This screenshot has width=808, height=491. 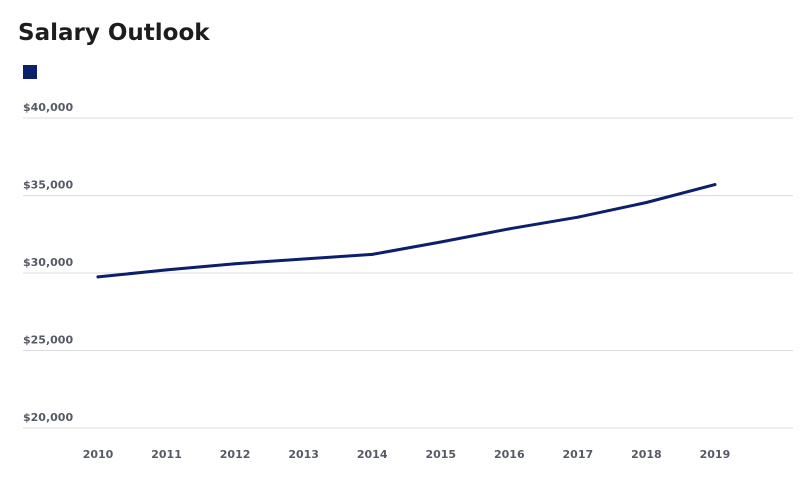 What do you see at coordinates (48, 417) in the screenshot?
I see `y-tick-label: $20,000` at bounding box center [48, 417].